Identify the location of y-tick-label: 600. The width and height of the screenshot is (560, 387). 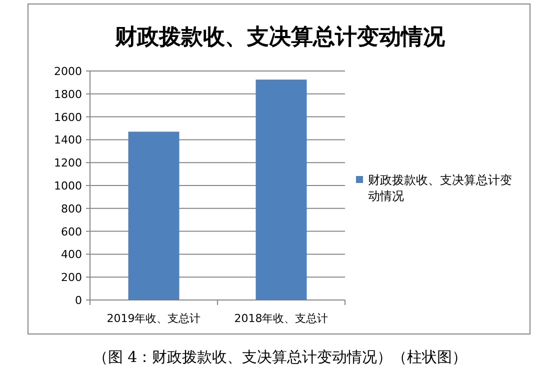
(71, 231).